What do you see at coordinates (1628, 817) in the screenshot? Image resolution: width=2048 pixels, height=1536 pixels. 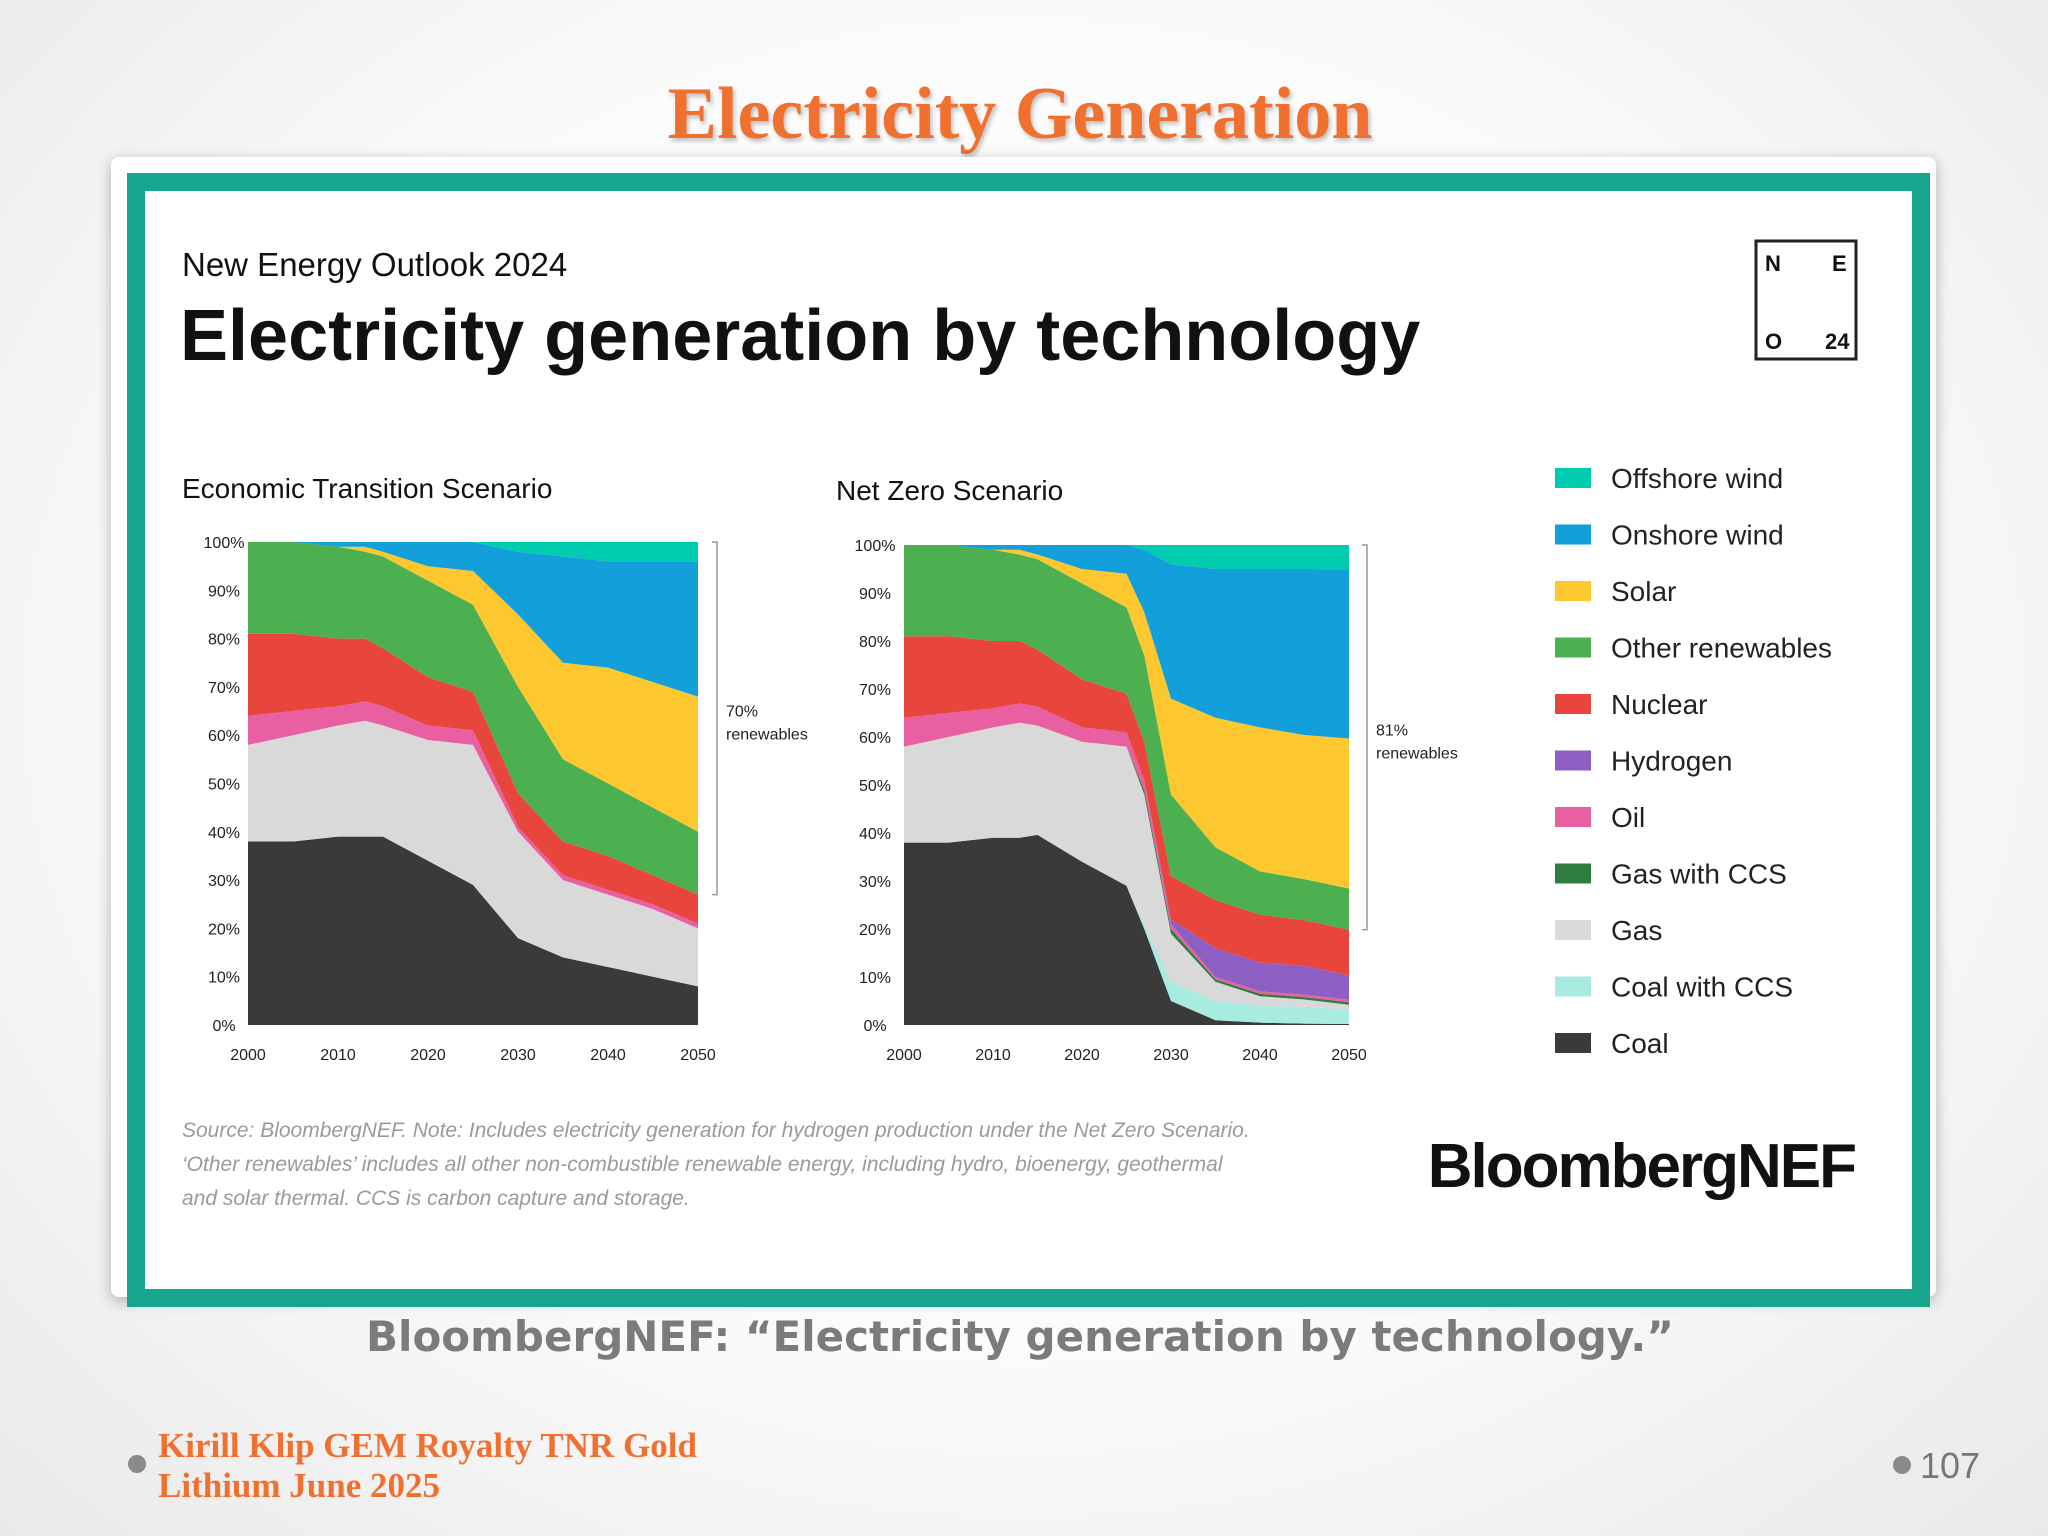 I see `legend-label: Oil` at bounding box center [1628, 817].